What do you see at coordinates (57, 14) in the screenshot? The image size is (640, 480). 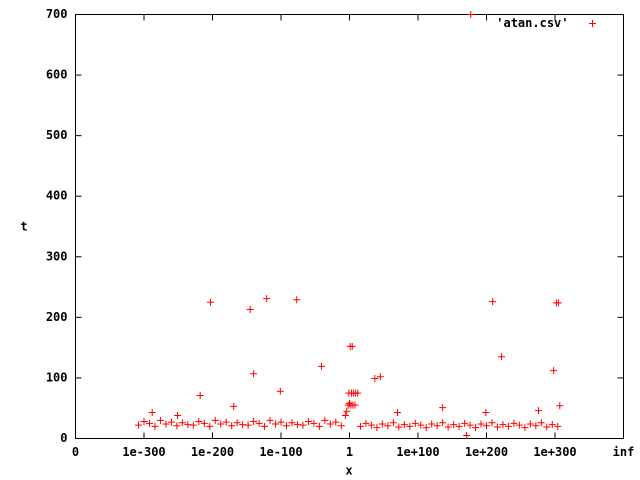 I see `y-tick-label: 700` at bounding box center [57, 14].